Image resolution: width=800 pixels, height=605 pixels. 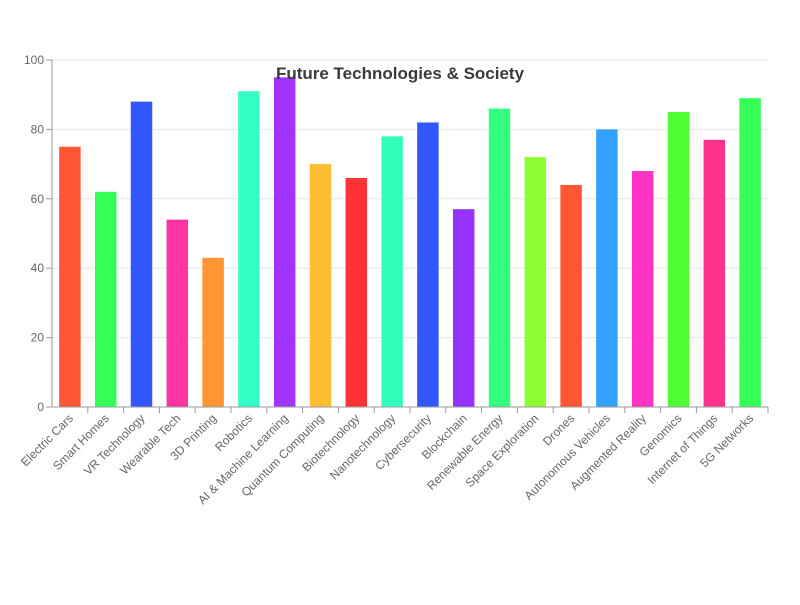 I want to click on y-tick-label: 100, so click(x=34, y=60).